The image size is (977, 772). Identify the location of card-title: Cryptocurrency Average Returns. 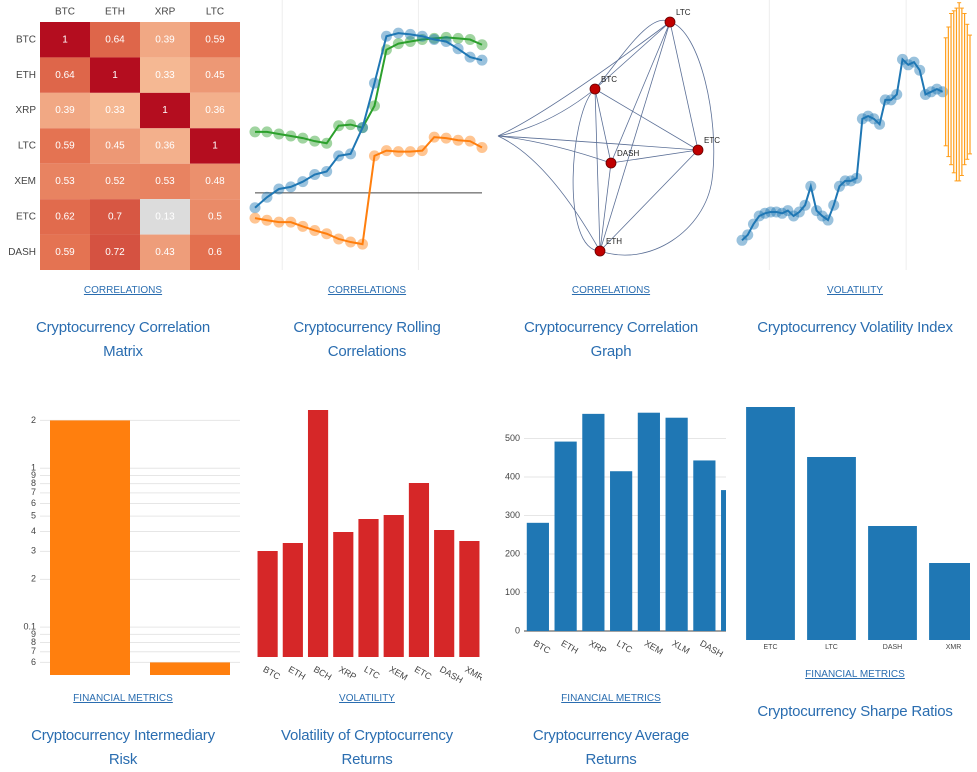
(611, 747).